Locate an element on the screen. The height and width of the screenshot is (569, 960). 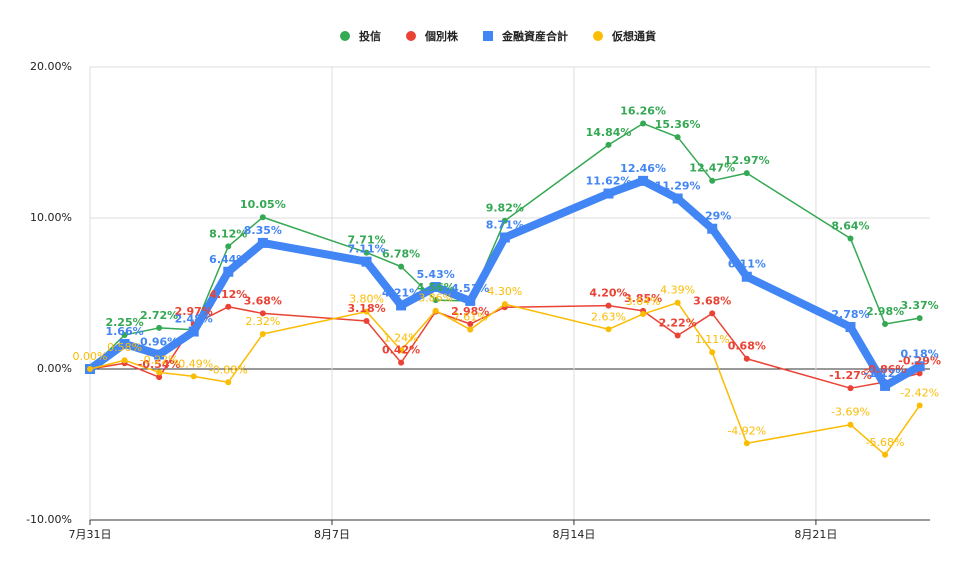
data-label: 10.05% is located at coordinates (263, 204).